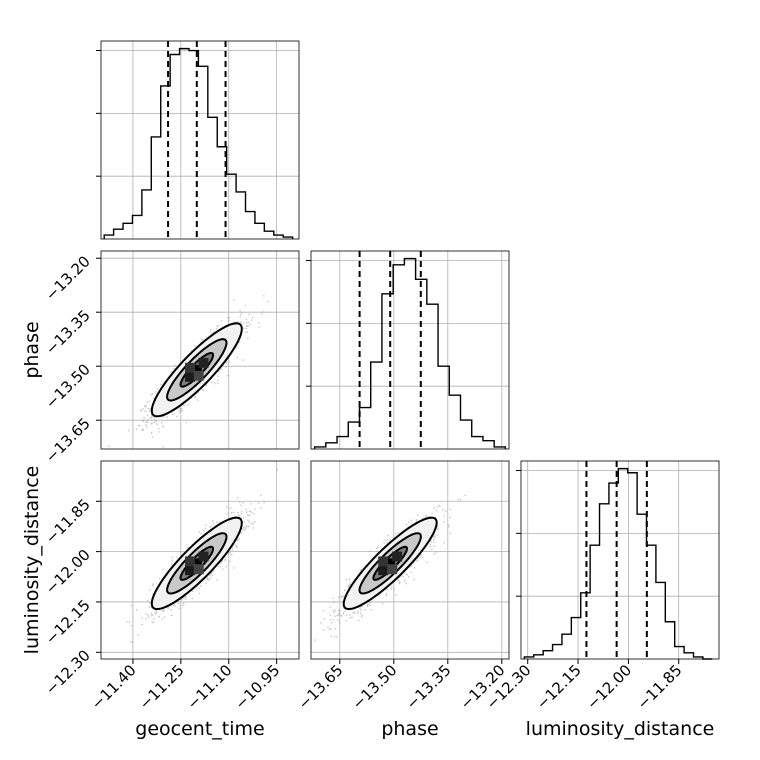 The width and height of the screenshot is (760, 760). What do you see at coordinates (68, 440) in the screenshot?
I see `y-tick-label: −13.65` at bounding box center [68, 440].